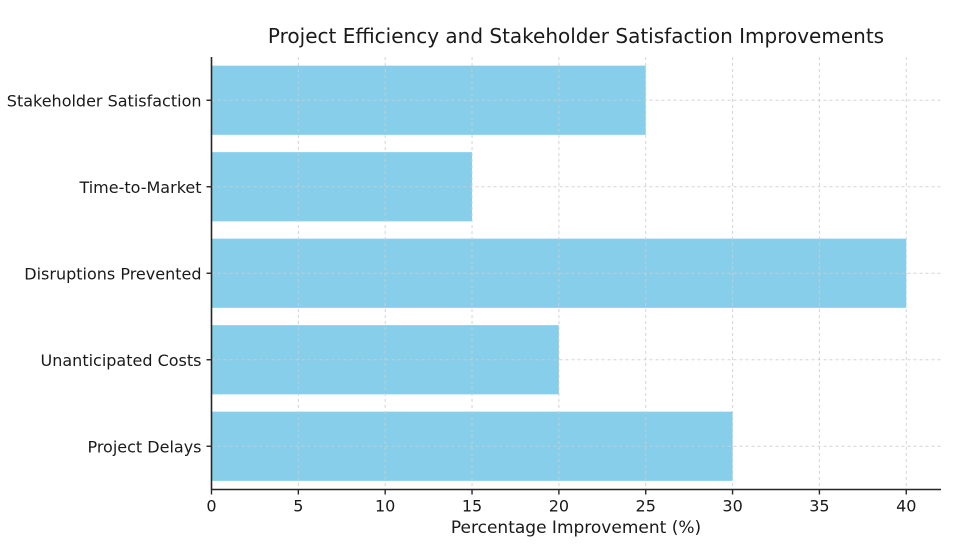  I want to click on x-tick-label: 20, so click(559, 506).